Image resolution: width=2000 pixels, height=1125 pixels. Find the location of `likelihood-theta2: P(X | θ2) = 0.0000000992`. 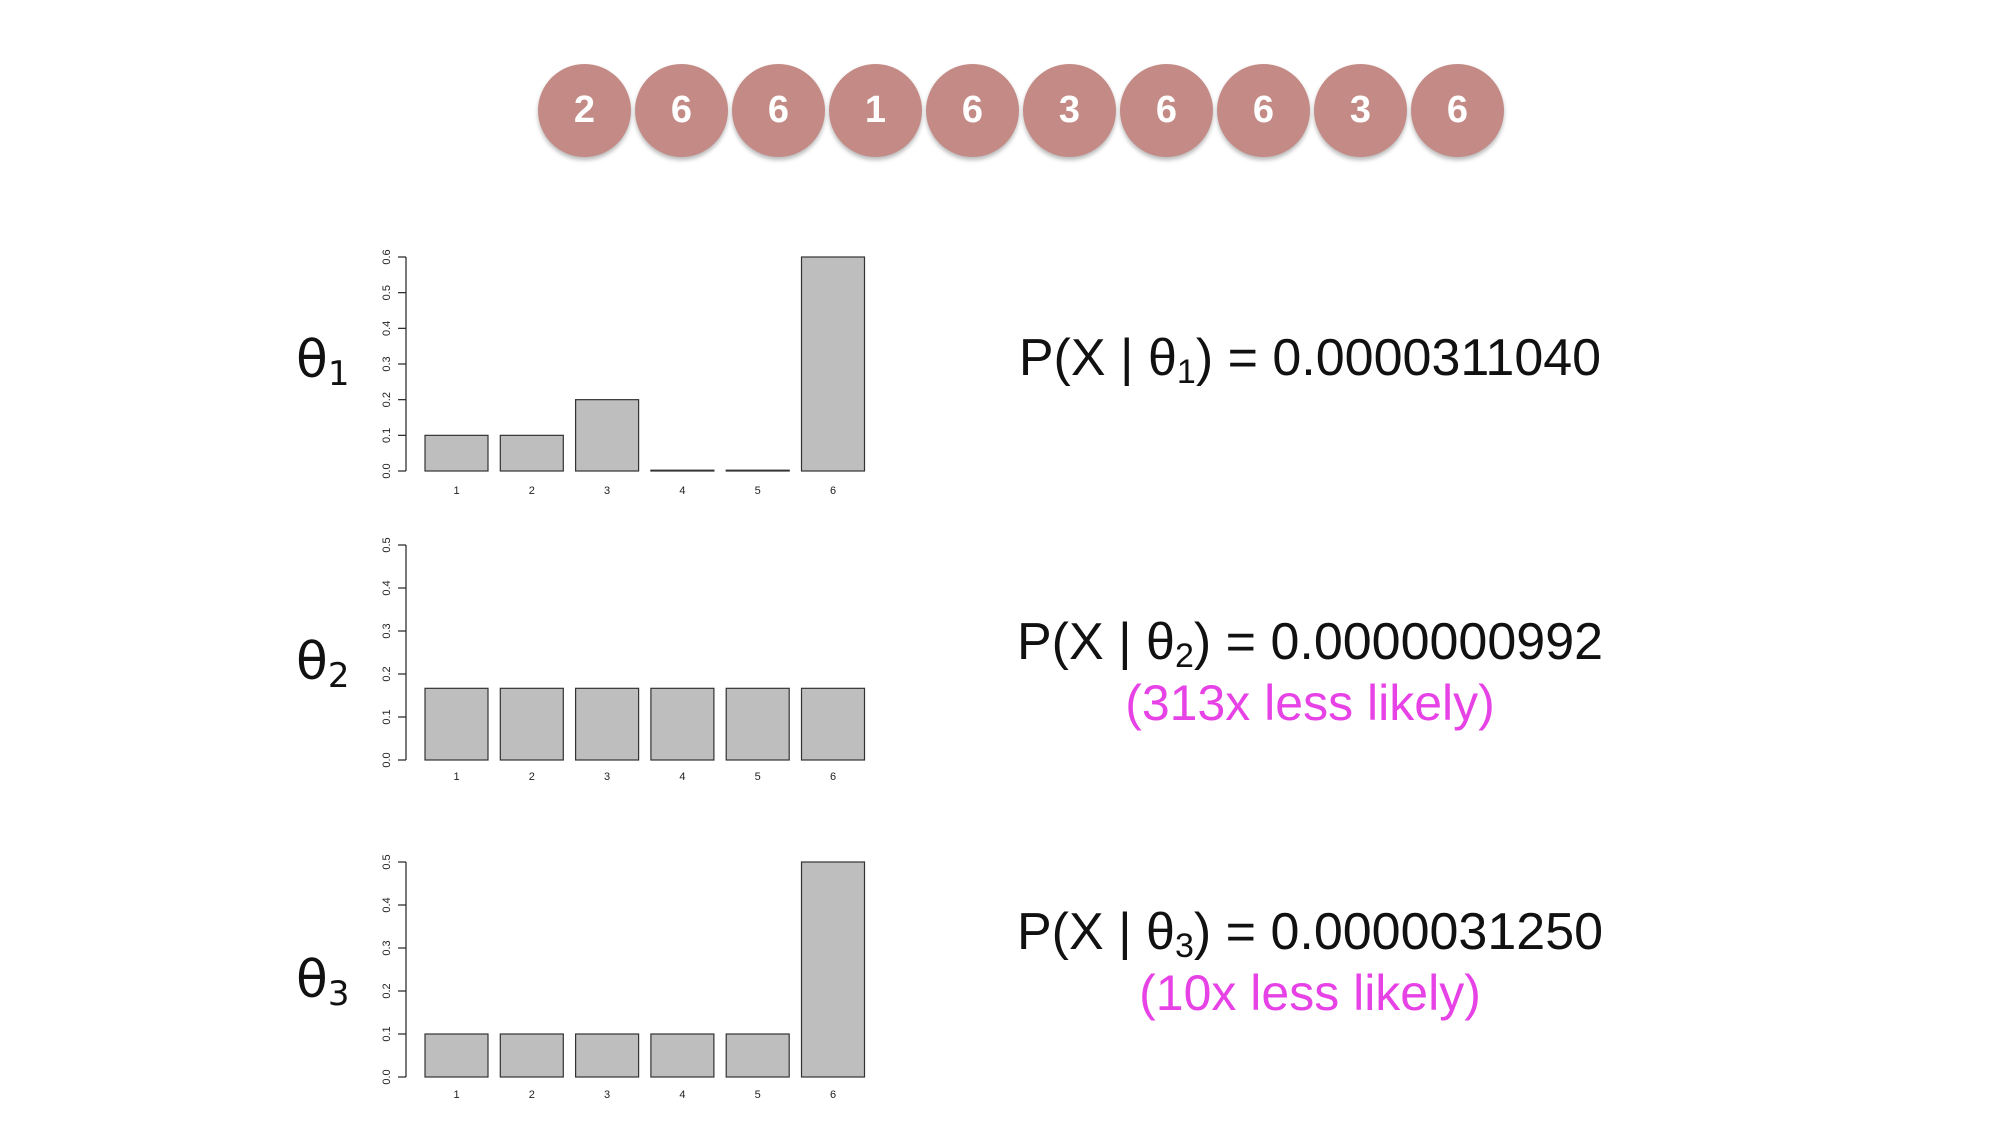

likelihood-theta2: P(X | θ2) = 0.0000000992 is located at coordinates (1310, 643).